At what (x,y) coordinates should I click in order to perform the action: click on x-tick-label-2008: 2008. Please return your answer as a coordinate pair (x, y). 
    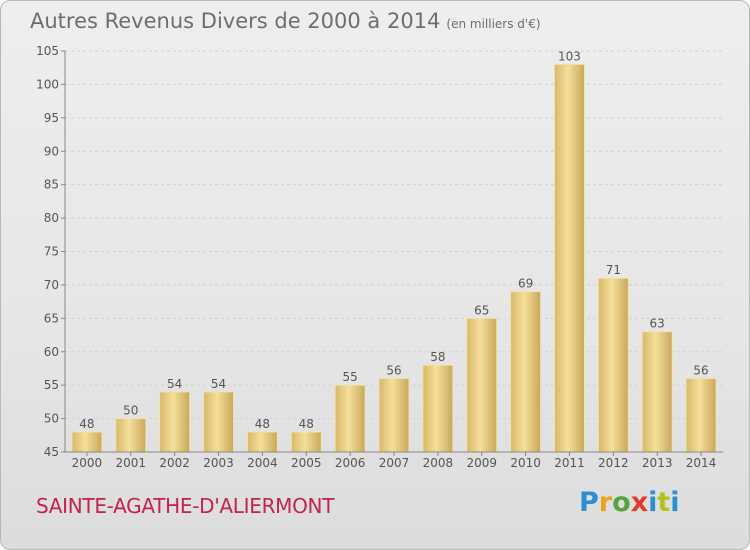
    Looking at the image, I should click on (438, 463).